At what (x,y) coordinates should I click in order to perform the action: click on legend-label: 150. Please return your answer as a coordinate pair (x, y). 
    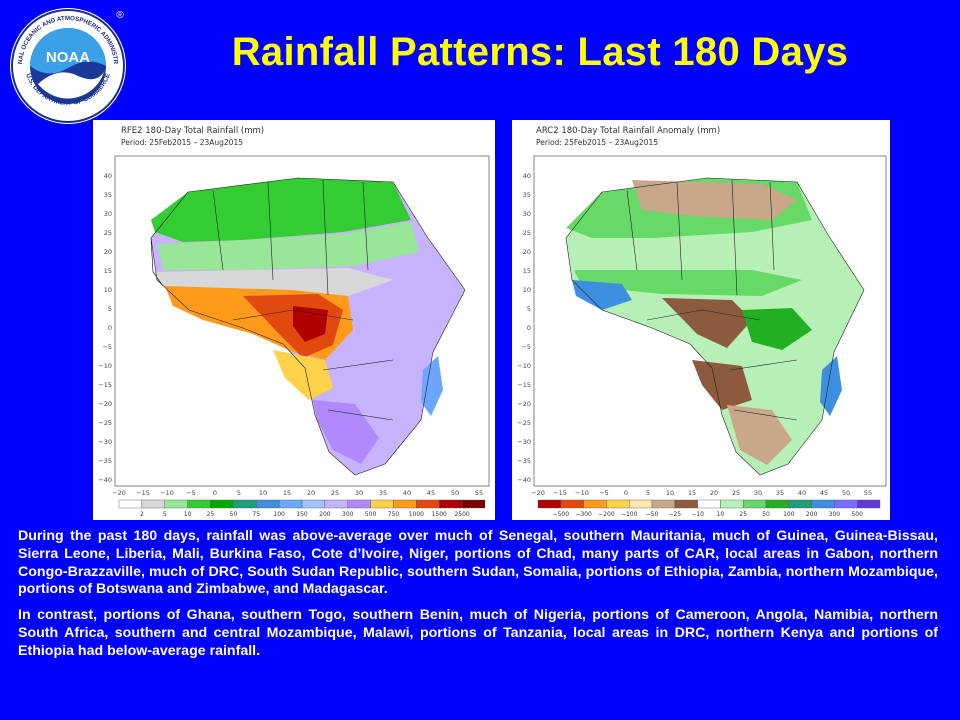
    Looking at the image, I should click on (302, 514).